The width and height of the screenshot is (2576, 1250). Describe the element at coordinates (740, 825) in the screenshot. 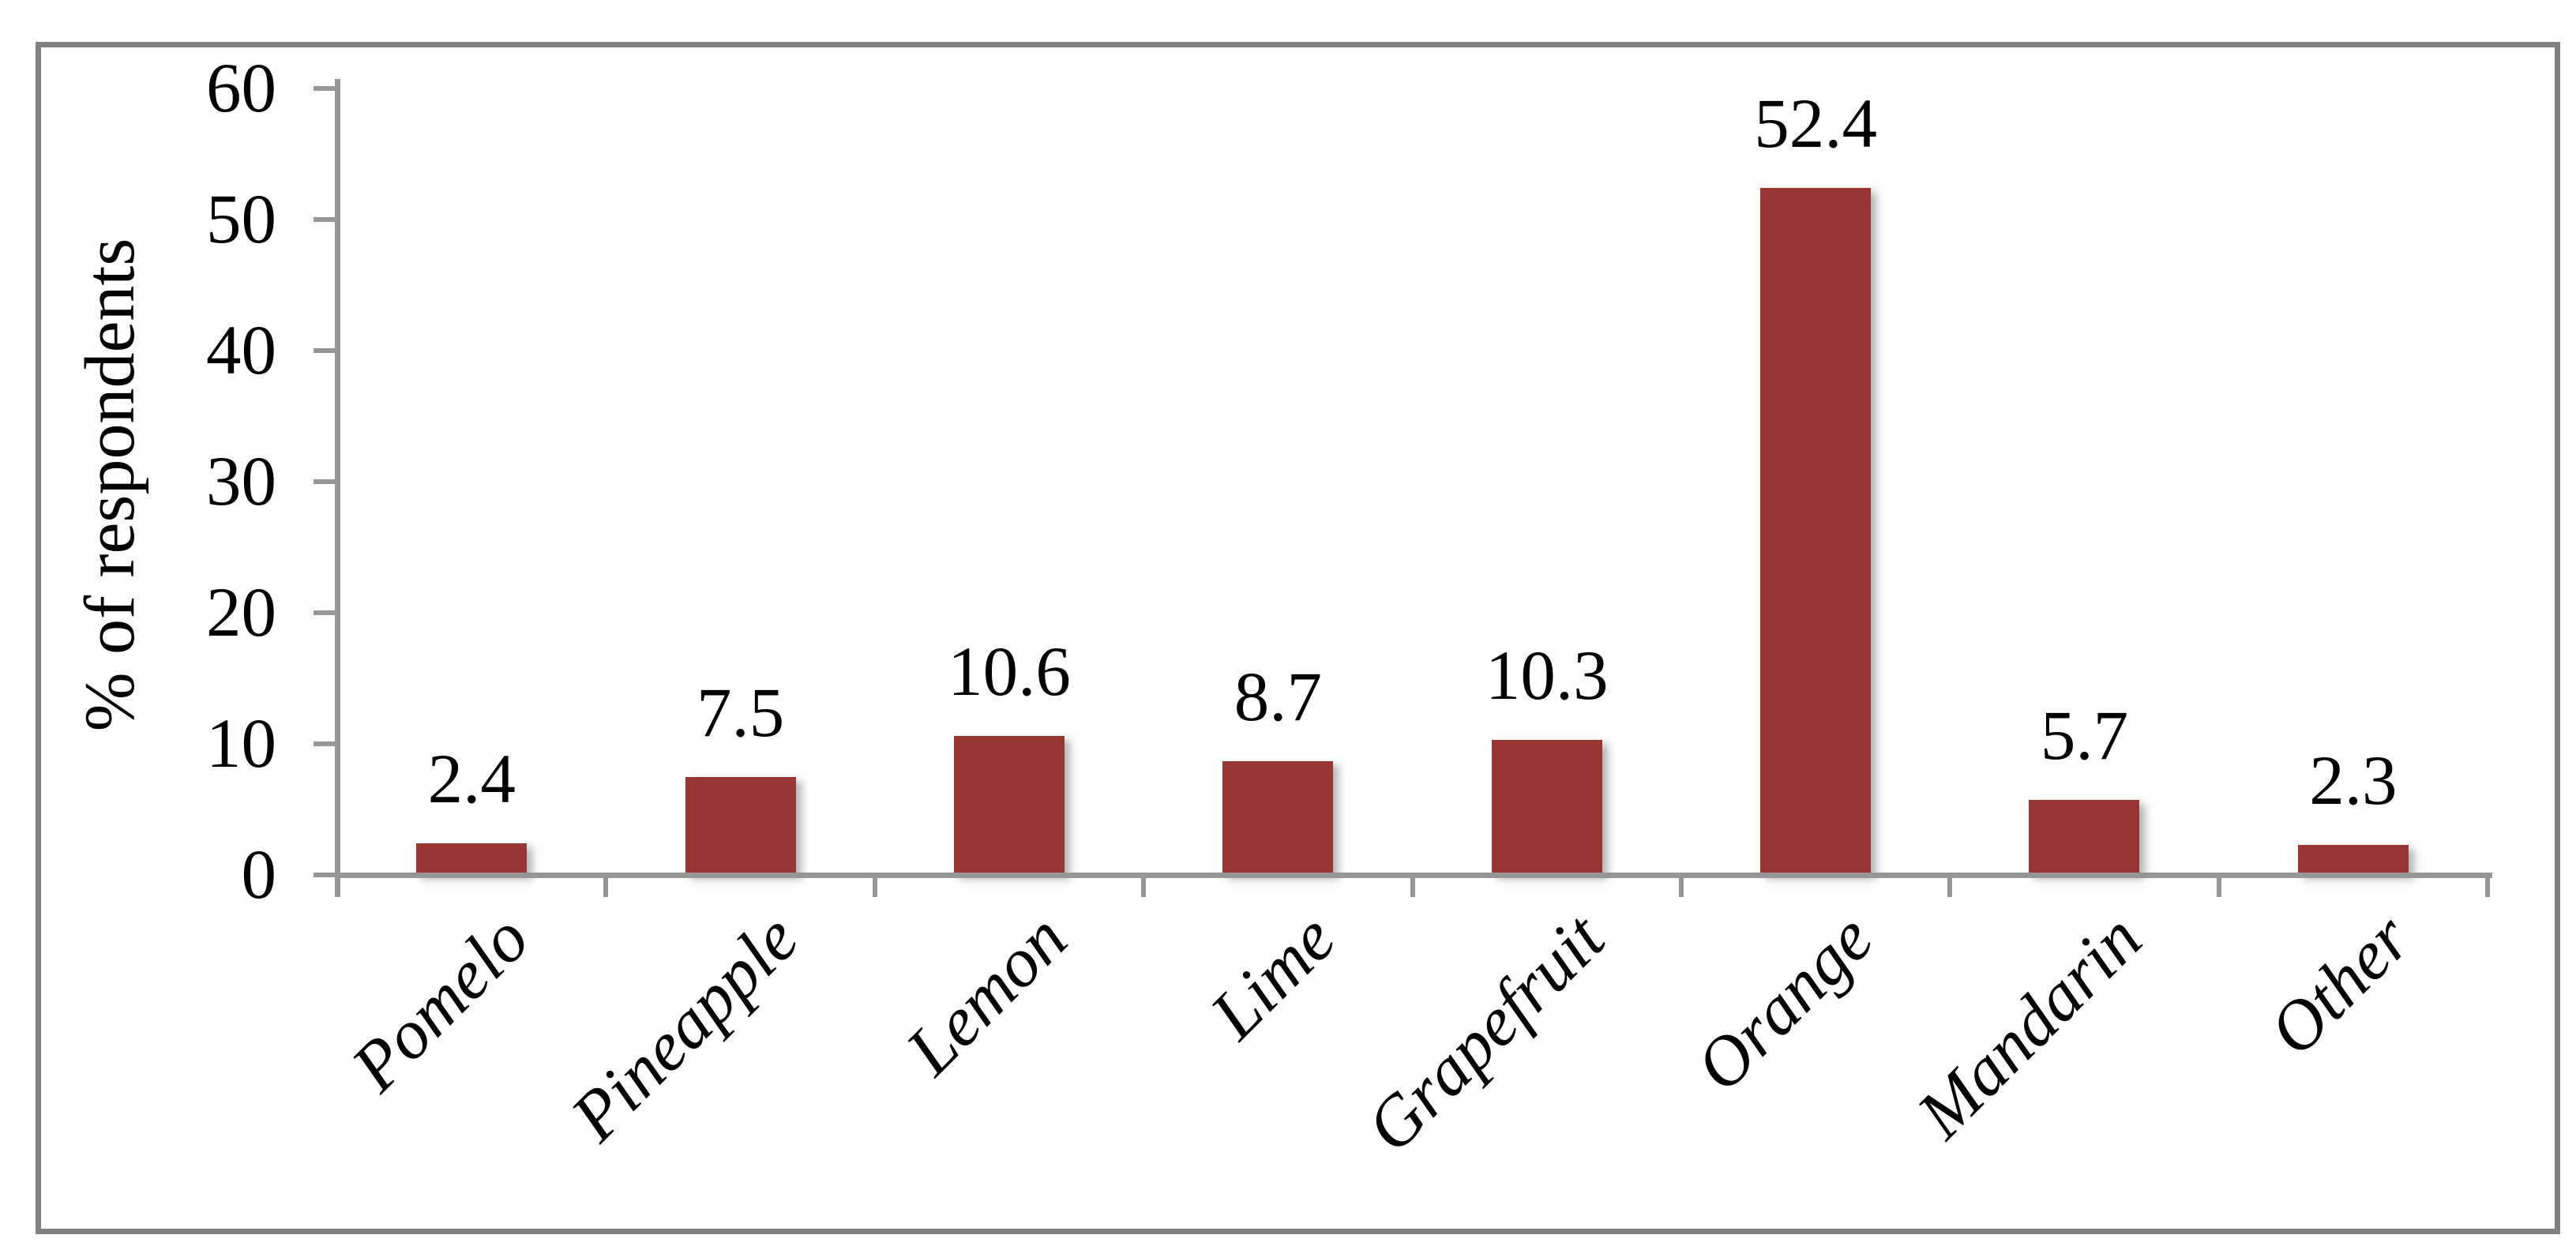

I see `bar-pineapple` at that location.